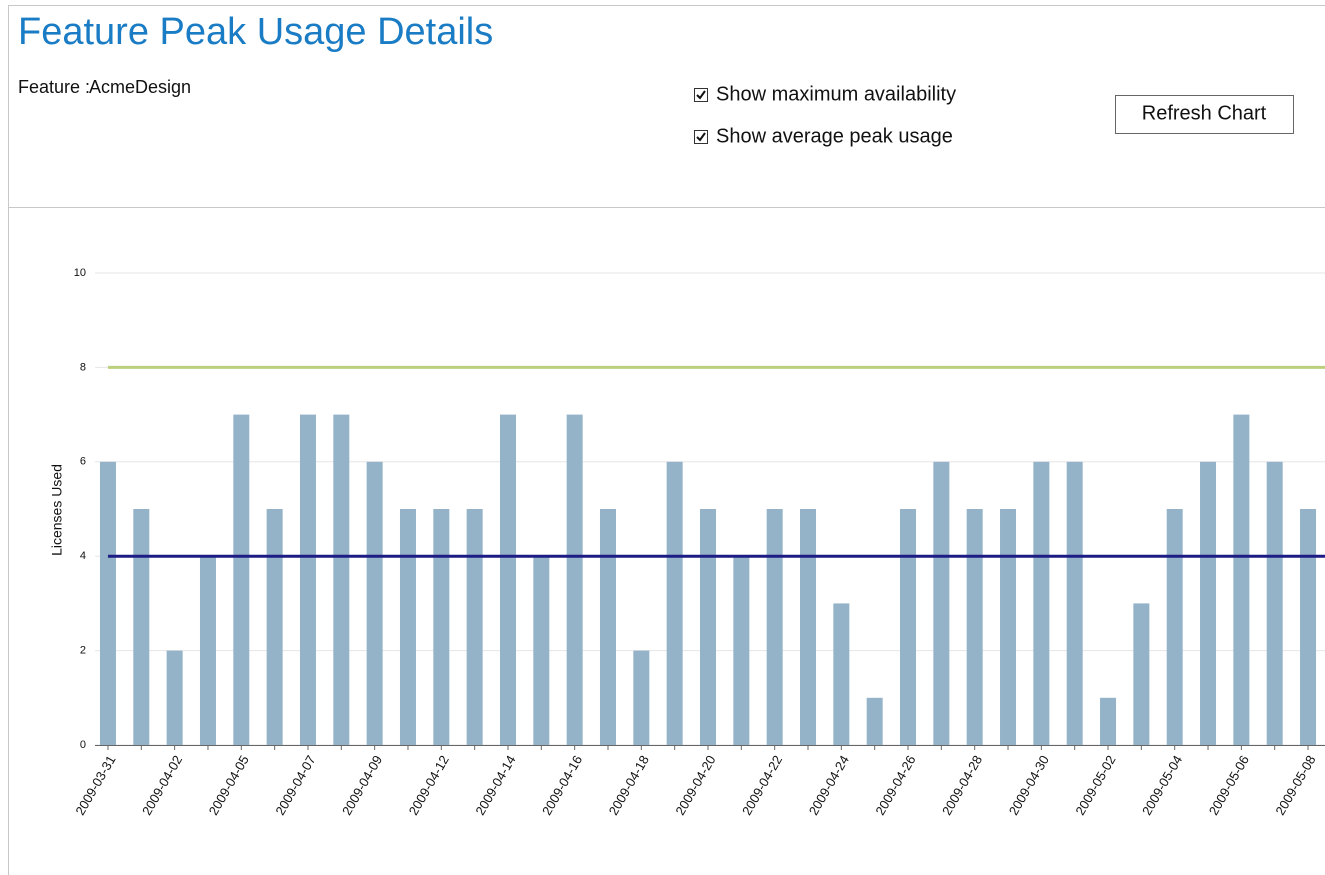 This screenshot has width=1325, height=875. Describe the element at coordinates (255, 32) in the screenshot. I see `page-title: Feature Peak Usage Details` at that location.